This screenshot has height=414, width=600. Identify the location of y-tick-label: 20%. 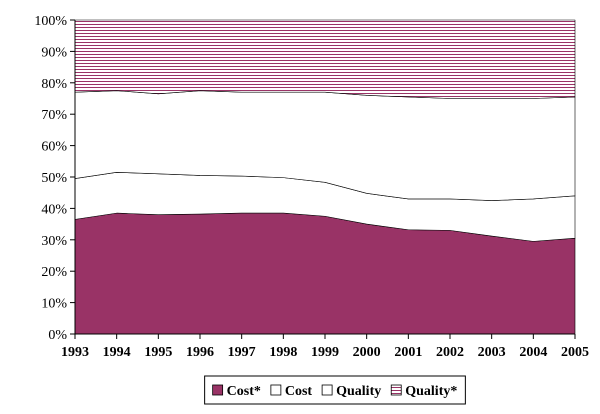
(54, 272).